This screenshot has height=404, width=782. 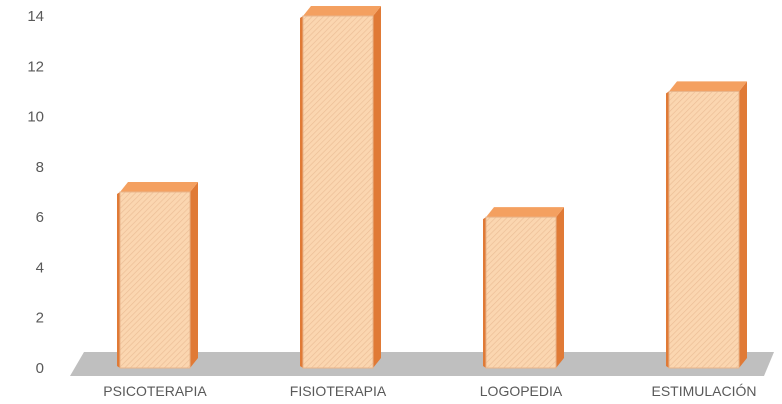 I want to click on y-tick-label: 10, so click(x=35, y=117).